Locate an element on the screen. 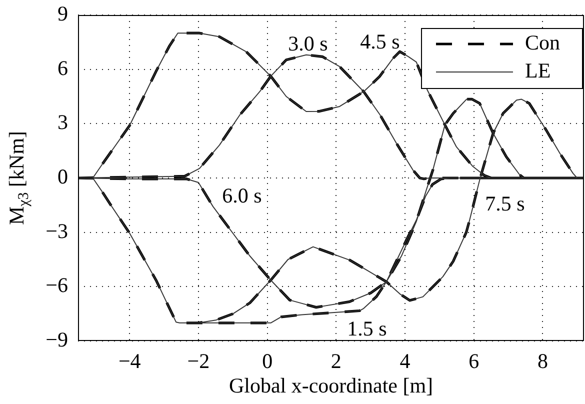  legend-label: LE is located at coordinates (538, 70).